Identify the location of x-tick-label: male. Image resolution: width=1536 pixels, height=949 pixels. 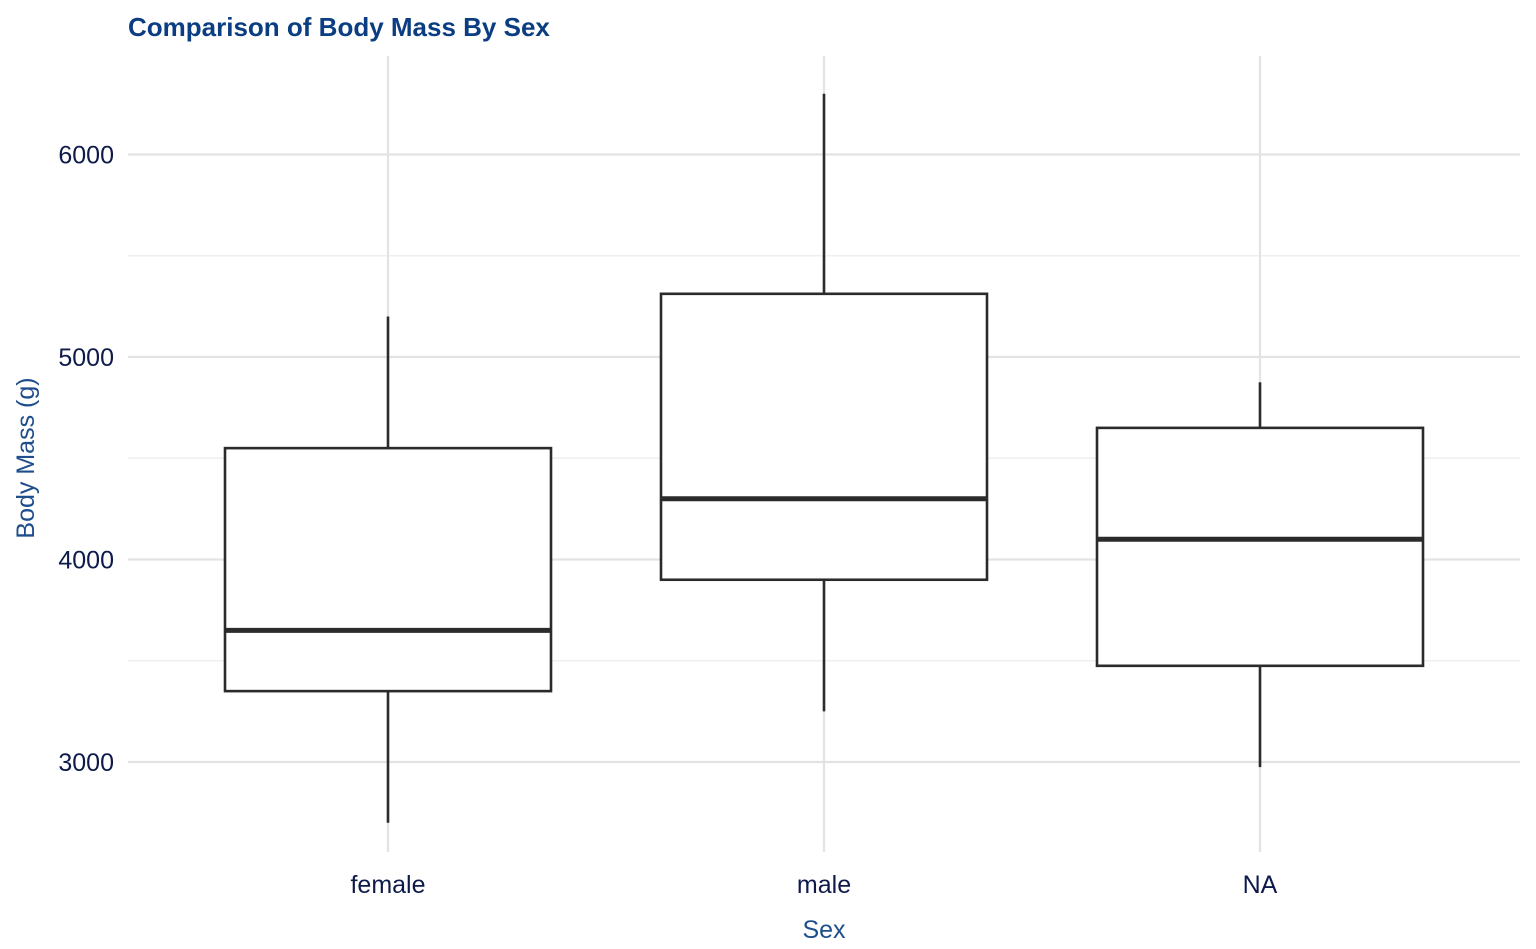
(824, 885).